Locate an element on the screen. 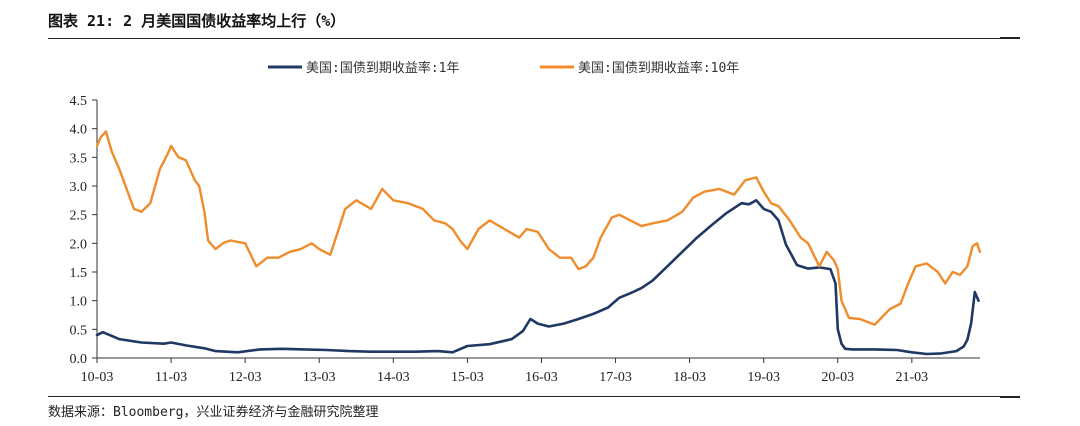  y-tick-label: 1.0 is located at coordinates (79, 302).